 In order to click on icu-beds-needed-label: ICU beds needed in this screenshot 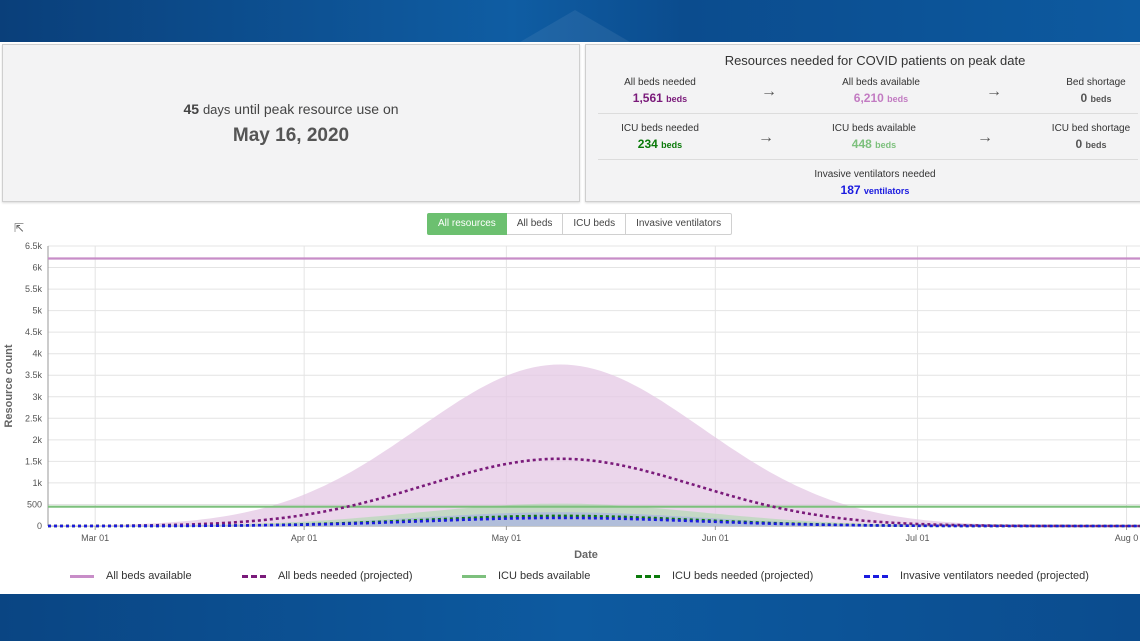, I will do `click(660, 128)`.